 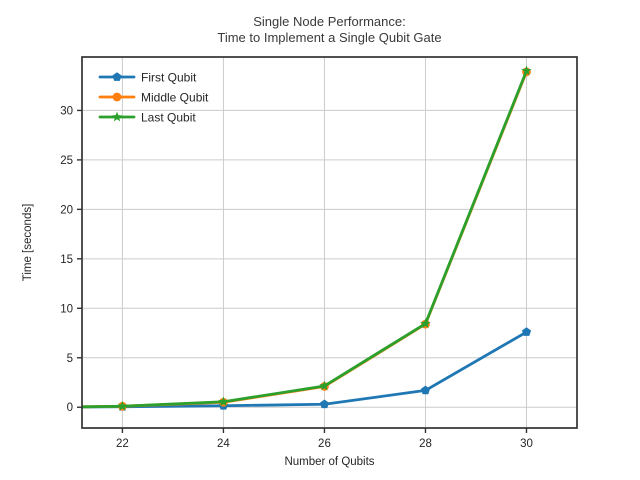 What do you see at coordinates (66, 260) in the screenshot?
I see `y-tick-label: 15` at bounding box center [66, 260].